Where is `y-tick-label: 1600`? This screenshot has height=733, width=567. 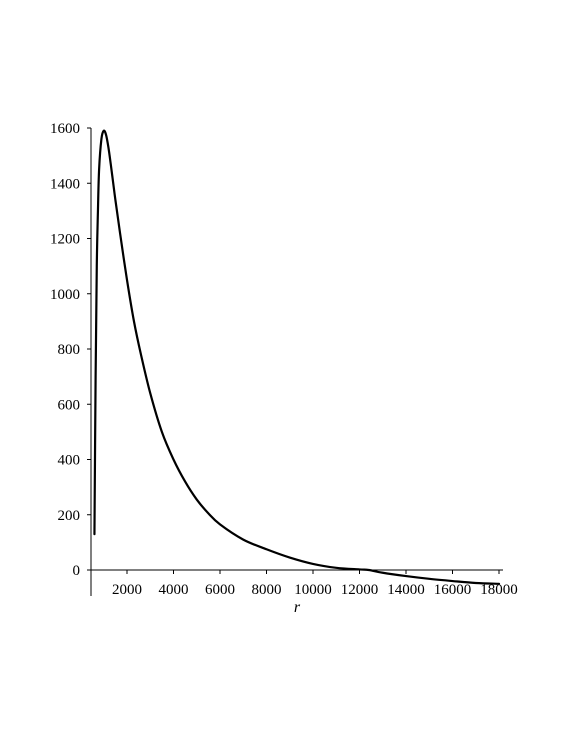
y-tick-label: 1600 is located at coordinates (65, 129).